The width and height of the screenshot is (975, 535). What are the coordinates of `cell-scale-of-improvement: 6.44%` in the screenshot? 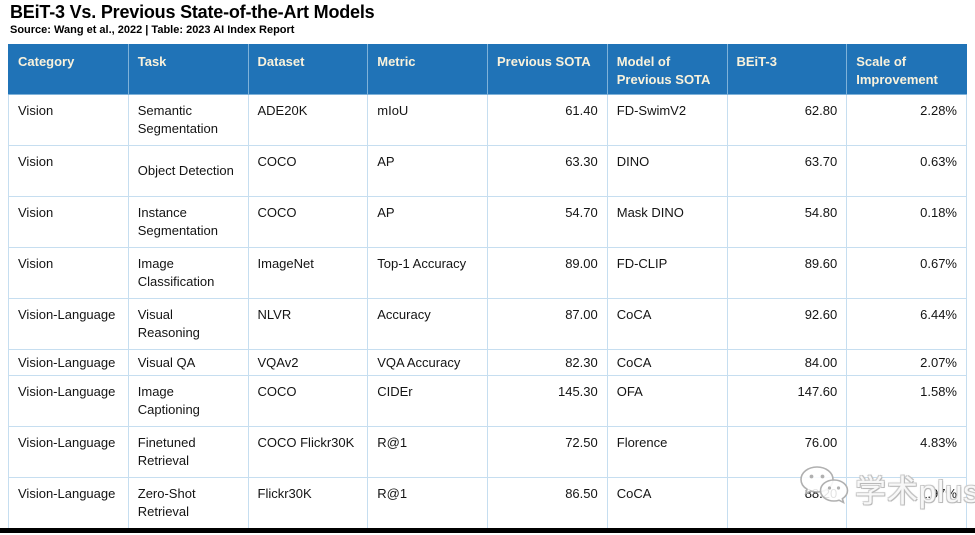 It's located at (906, 324).